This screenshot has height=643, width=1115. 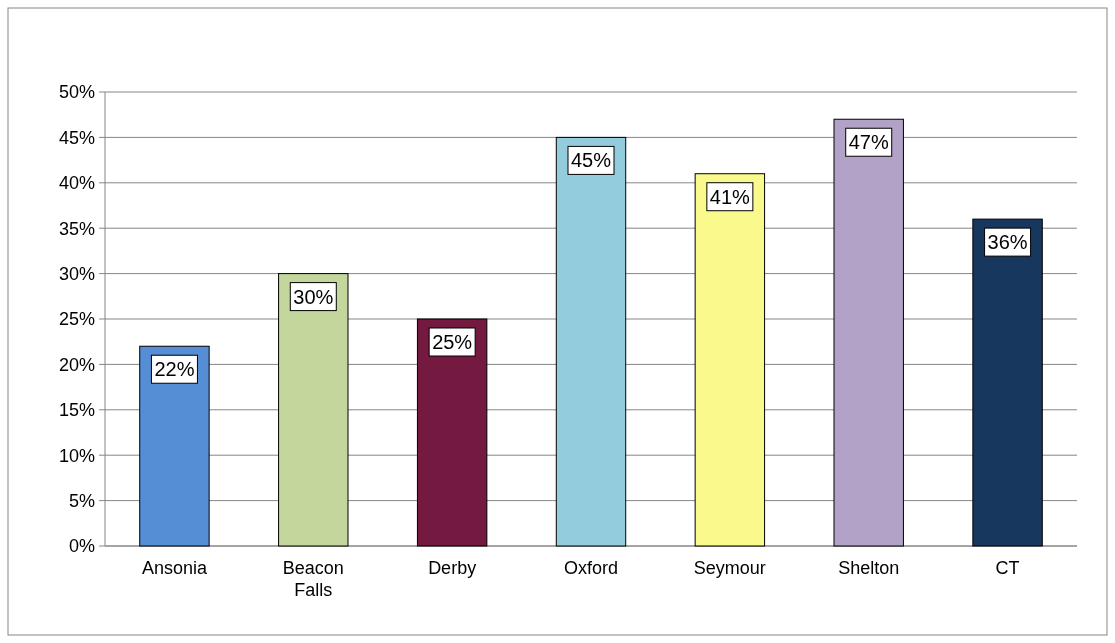 I want to click on y-tick-label: 45%, so click(x=76, y=137).